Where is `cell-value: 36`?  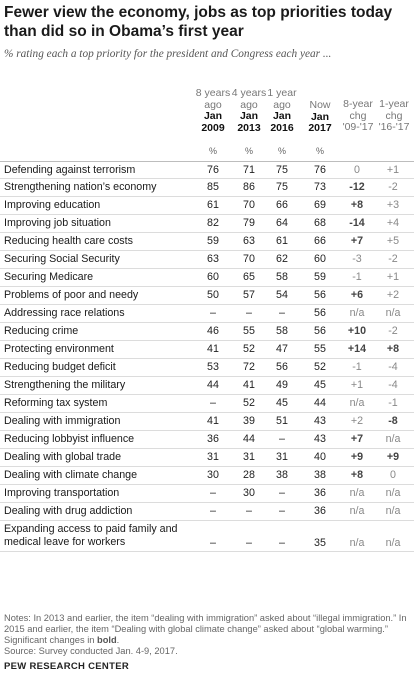
cell-value: 36 is located at coordinates (213, 439).